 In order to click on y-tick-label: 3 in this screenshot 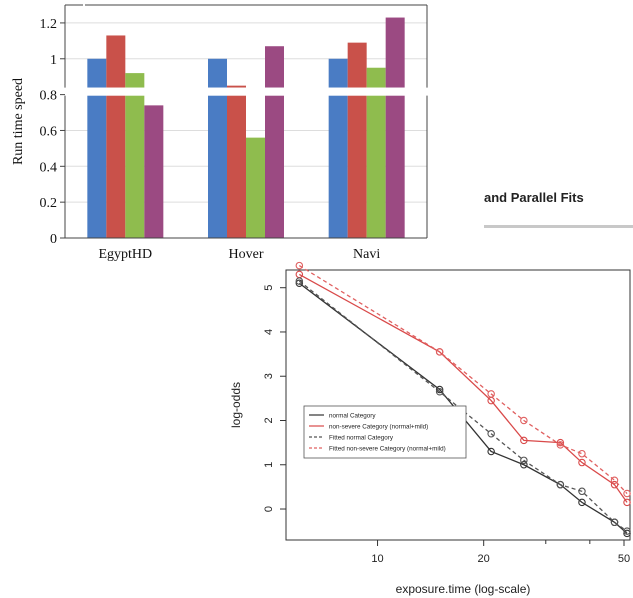, I will do `click(269, 376)`.